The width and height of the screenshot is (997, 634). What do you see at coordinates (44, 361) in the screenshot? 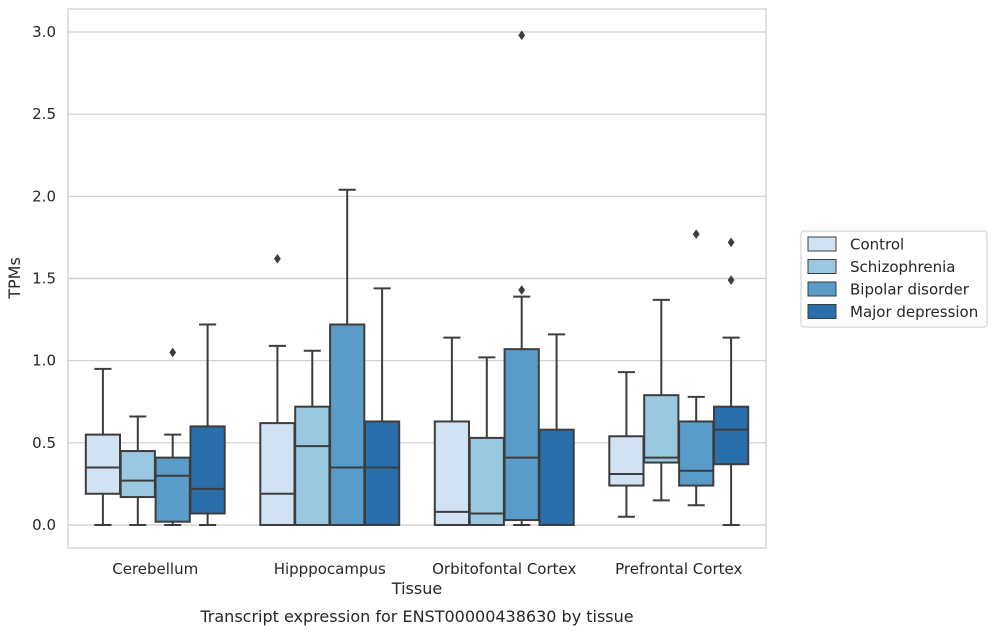
I see `y-tick-label: 1.0` at bounding box center [44, 361].